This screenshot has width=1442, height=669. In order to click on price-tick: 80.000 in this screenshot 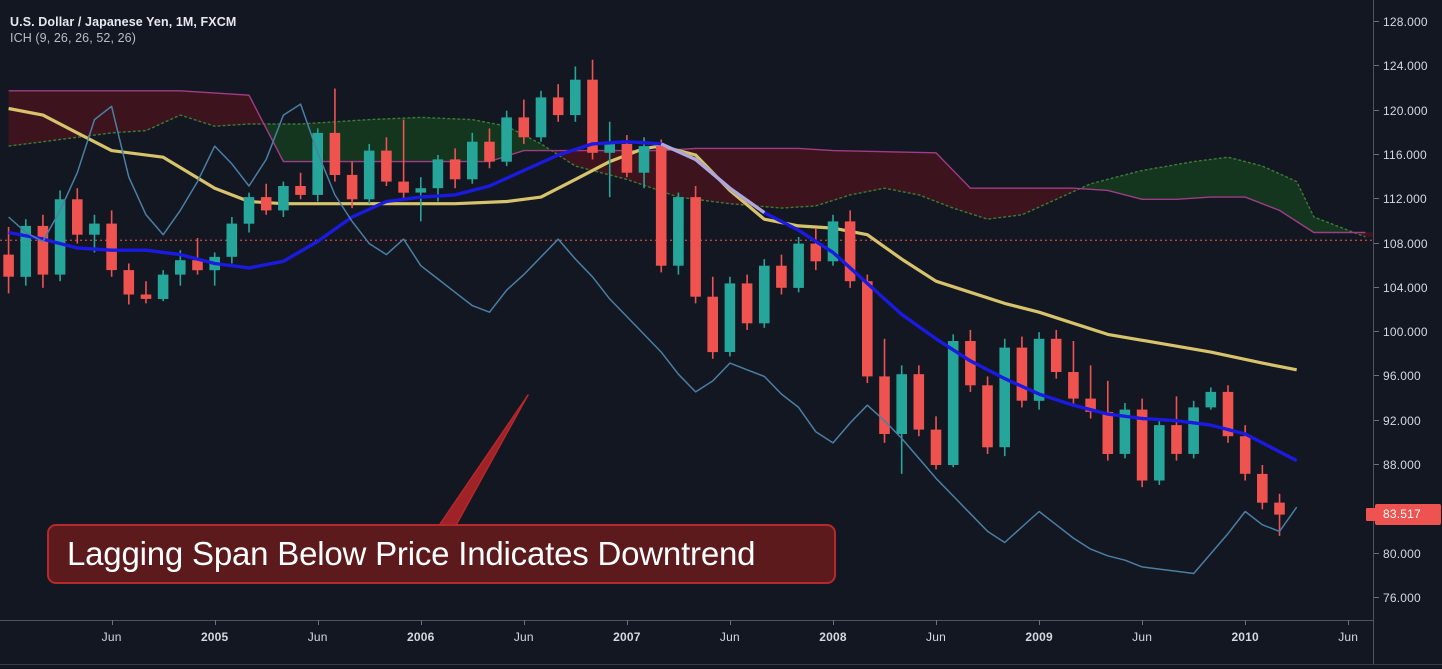, I will do `click(1408, 554)`.